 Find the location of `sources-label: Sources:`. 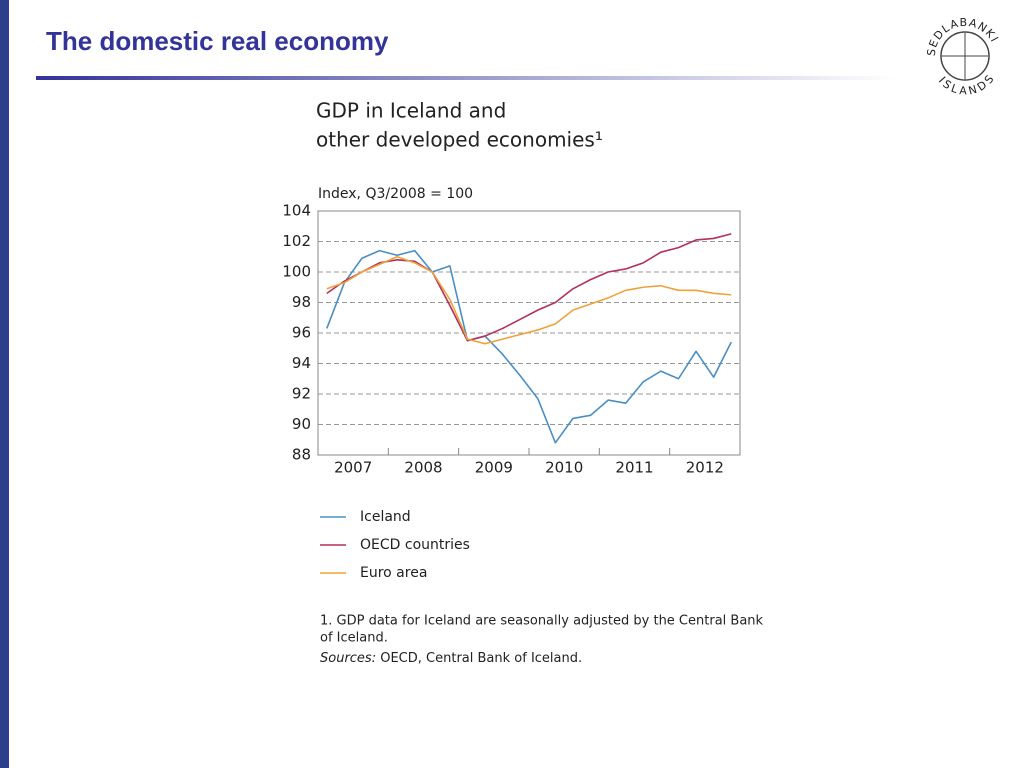

sources-label: Sources: is located at coordinates (348, 658).